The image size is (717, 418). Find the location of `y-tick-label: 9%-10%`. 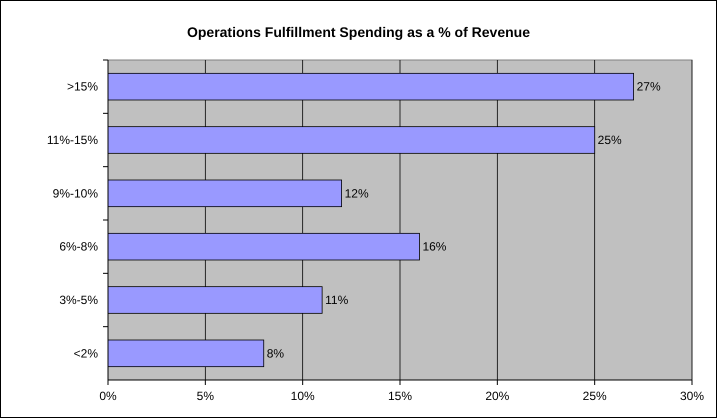

y-tick-label: 9%-10% is located at coordinates (75, 193).